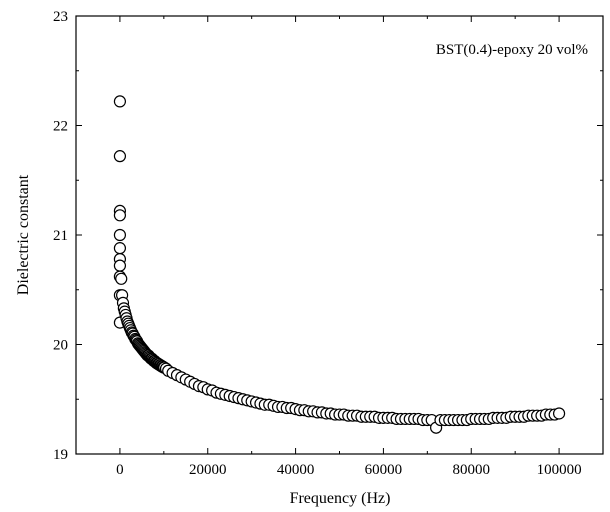 The width and height of the screenshot is (610, 512). What do you see at coordinates (23, 234) in the screenshot?
I see `y-axis-title: Dielectric constant` at bounding box center [23, 234].